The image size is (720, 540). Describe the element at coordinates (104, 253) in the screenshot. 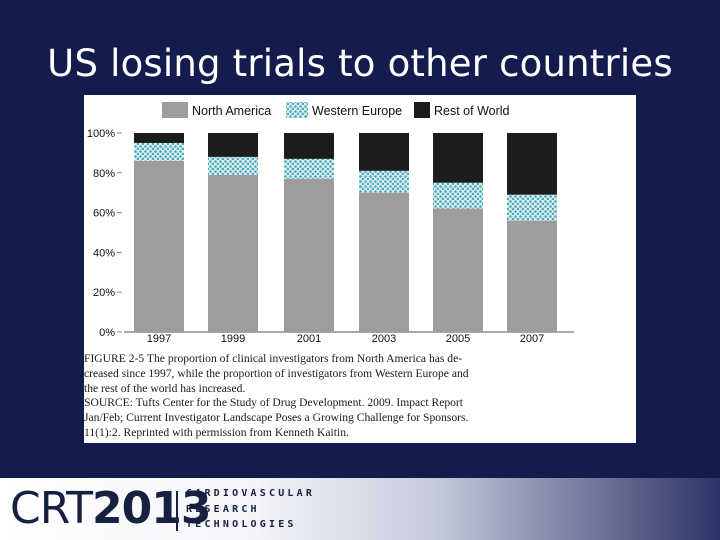

I see `y-tick-label: 40%` at that location.